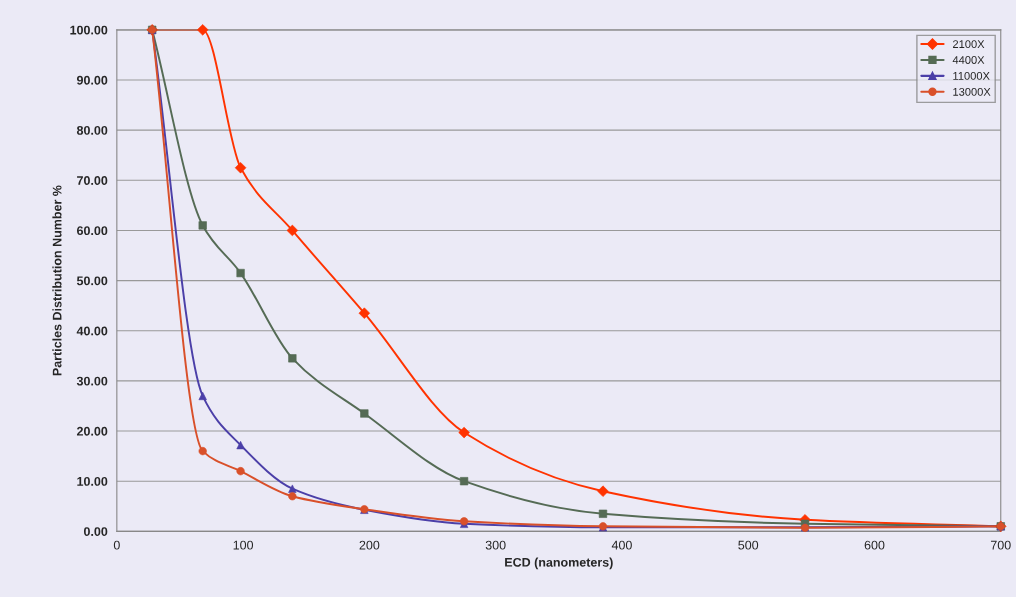  I want to click on legend-label: 11000X, so click(971, 75).